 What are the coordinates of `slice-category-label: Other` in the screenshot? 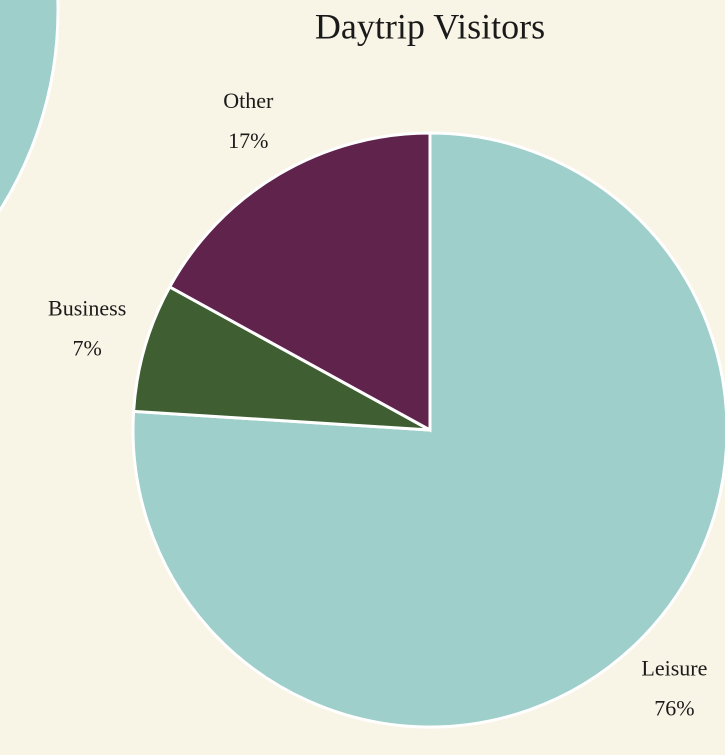 It's located at (248, 100).